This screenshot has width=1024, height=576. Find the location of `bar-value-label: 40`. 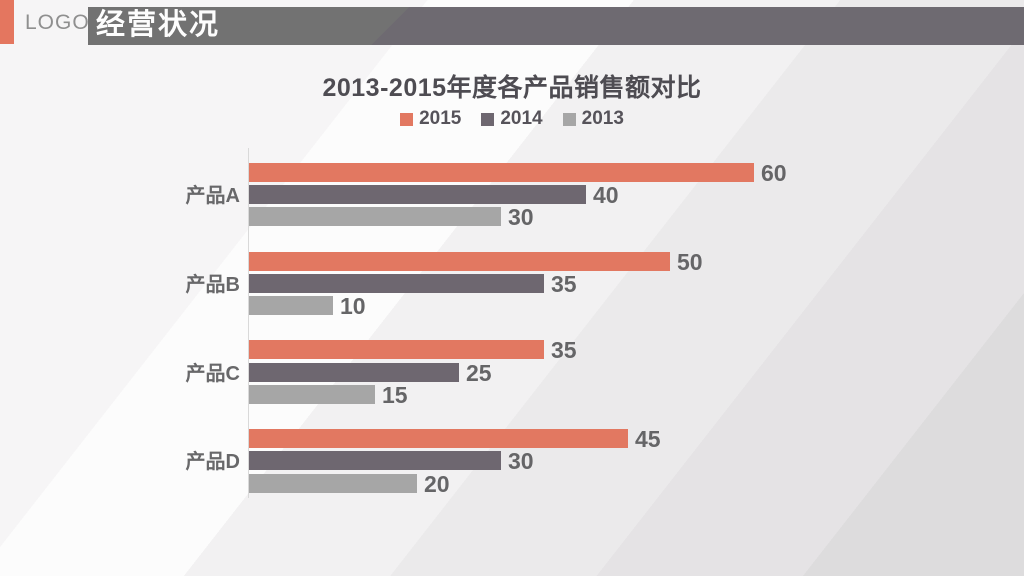

bar-value-label: 40 is located at coordinates (606, 195).